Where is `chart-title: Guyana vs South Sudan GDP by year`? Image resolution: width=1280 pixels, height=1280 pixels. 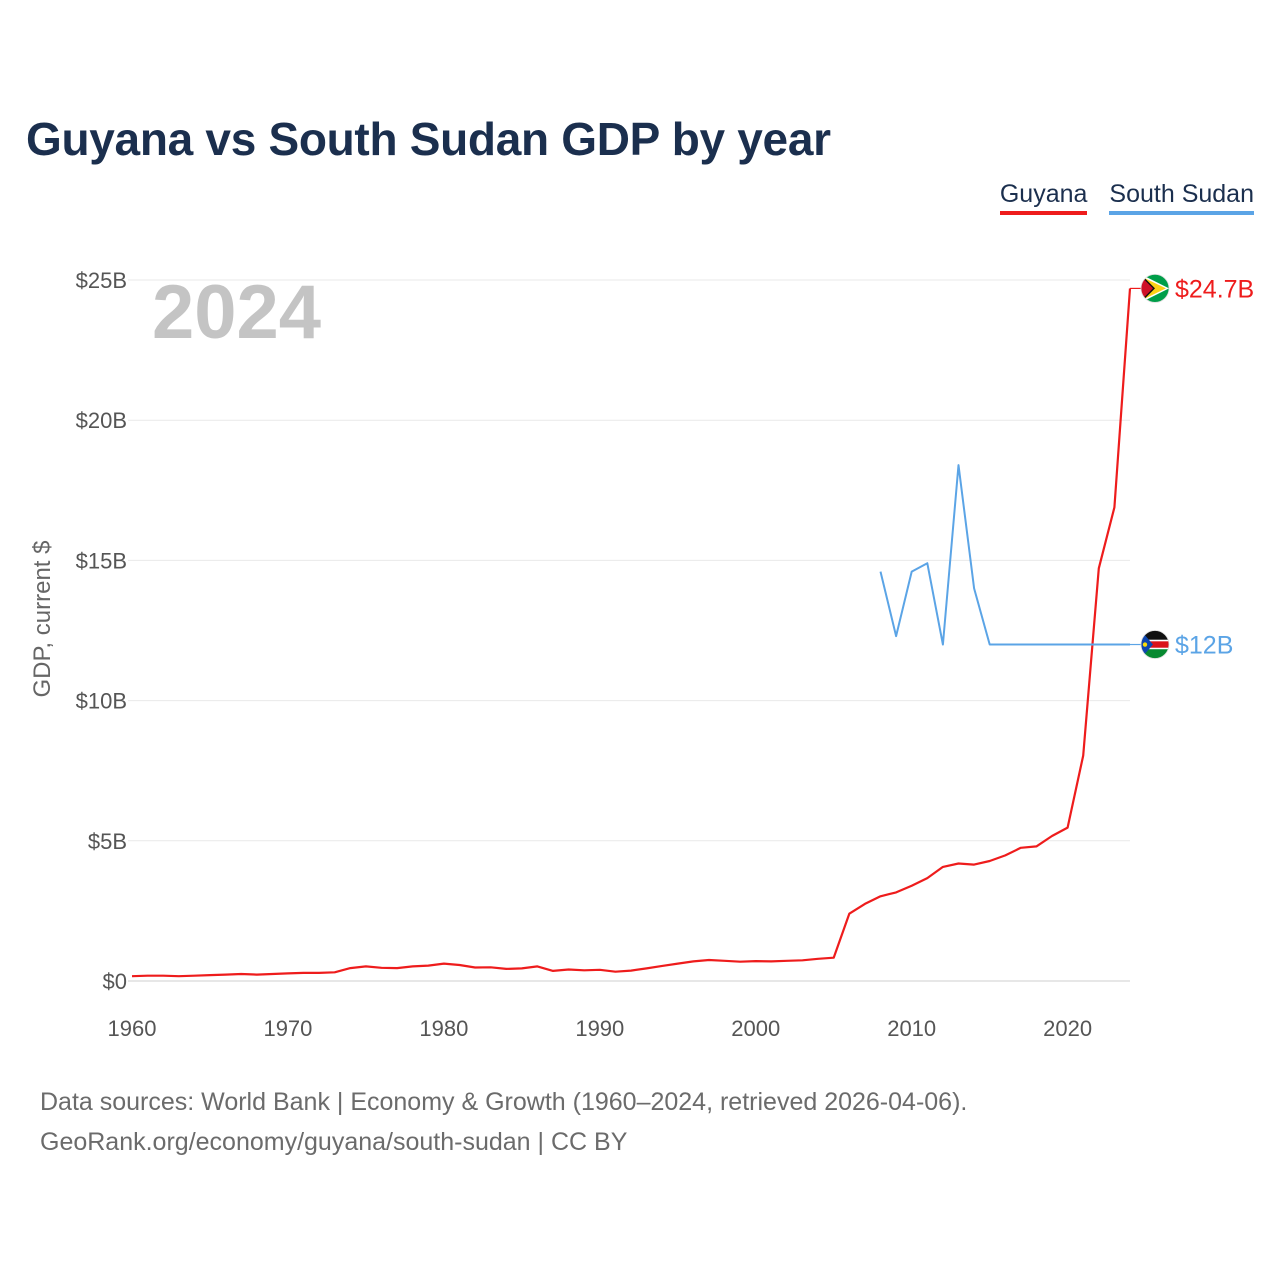
chart-title: Guyana vs South Sudan GDP by year is located at coordinates (428, 139).